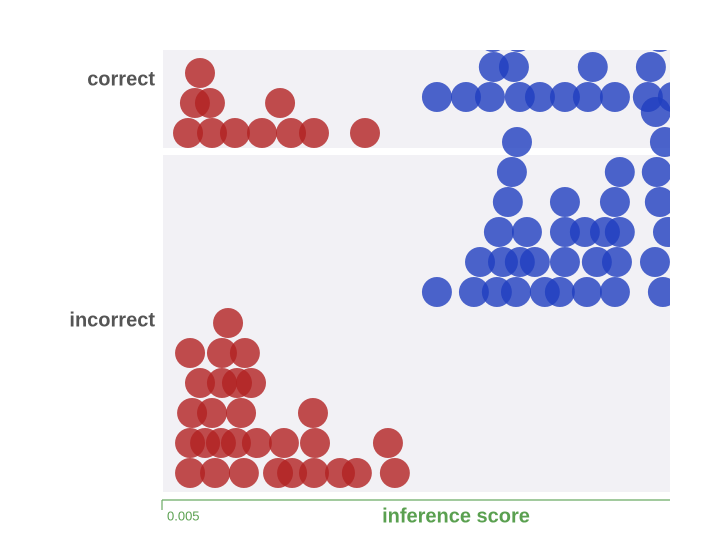 This screenshot has height=550, width=721. I want to click on x-axis-label: inference score, so click(456, 516).